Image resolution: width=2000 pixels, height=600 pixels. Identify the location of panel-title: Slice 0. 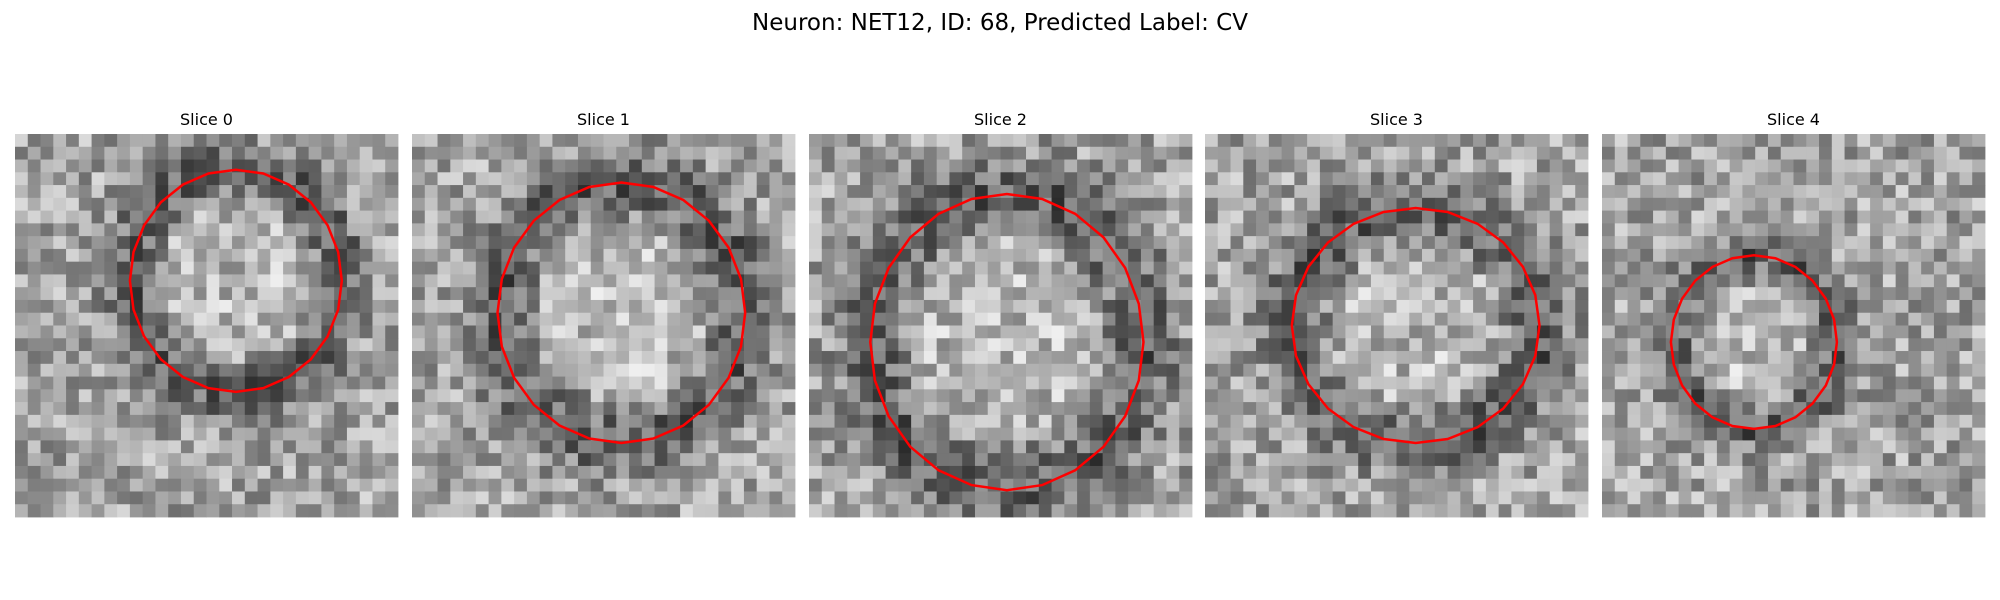
(206, 119).